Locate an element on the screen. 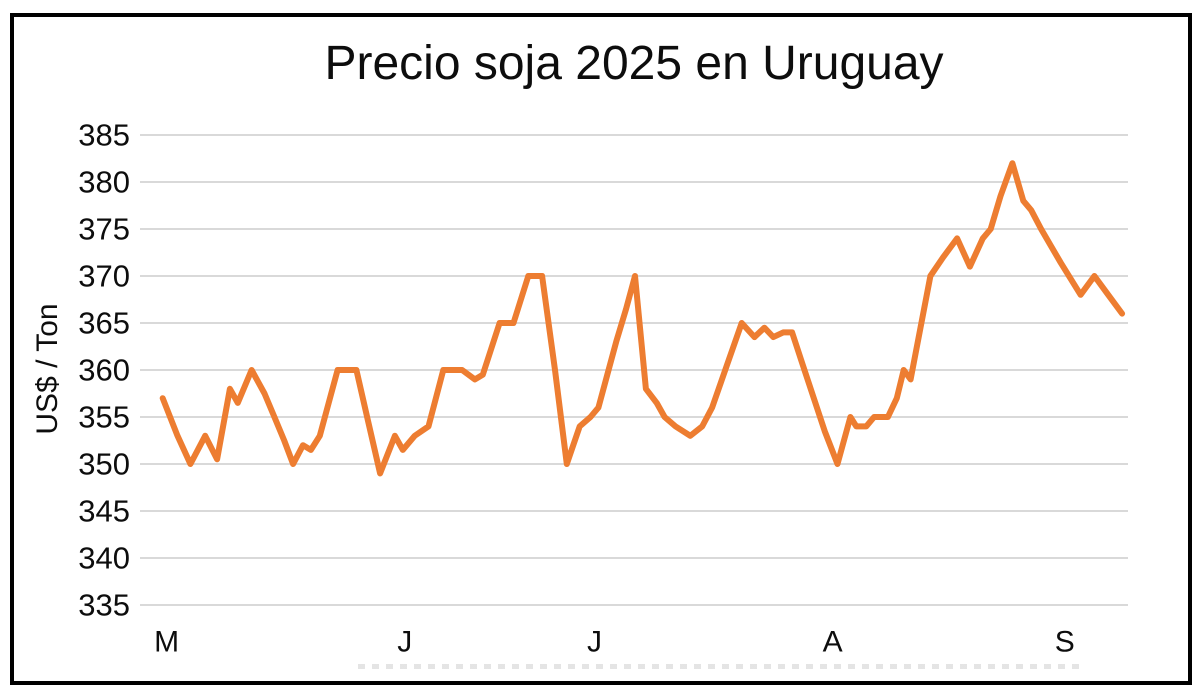 The height and width of the screenshot is (685, 1200). y-tick-label: 350 is located at coordinates (104, 464).